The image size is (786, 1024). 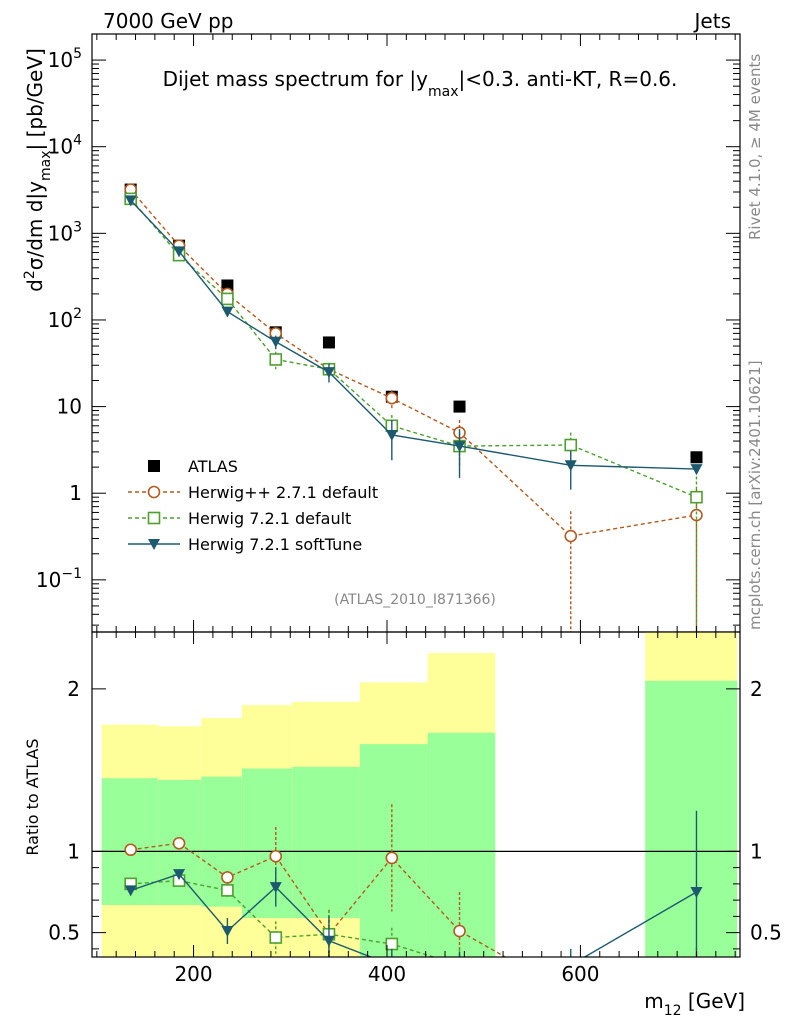 I want to click on legend-entry-1: ATLAS, so click(x=193, y=466).